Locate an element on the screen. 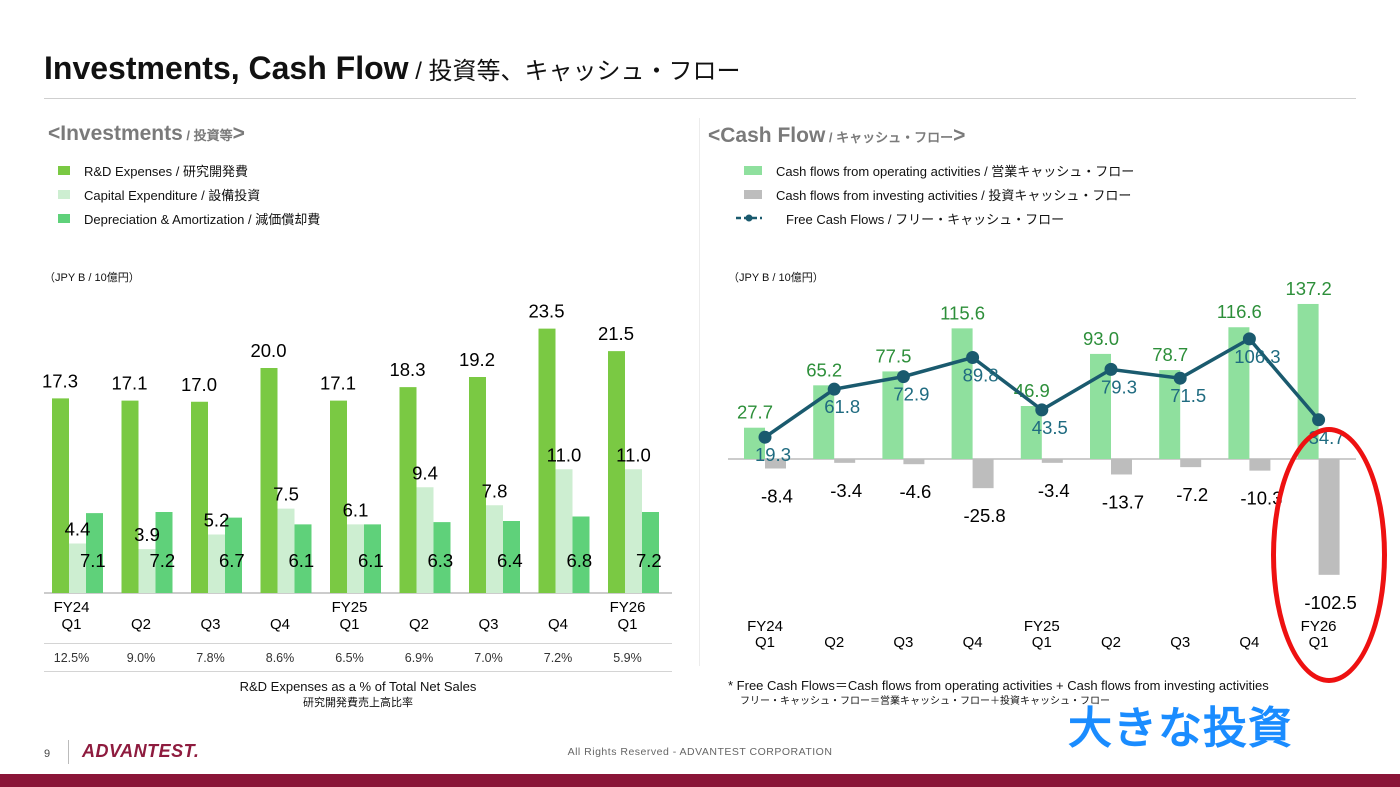 The height and width of the screenshot is (787, 1400). label-capex-7: 11.0 is located at coordinates (564, 454).